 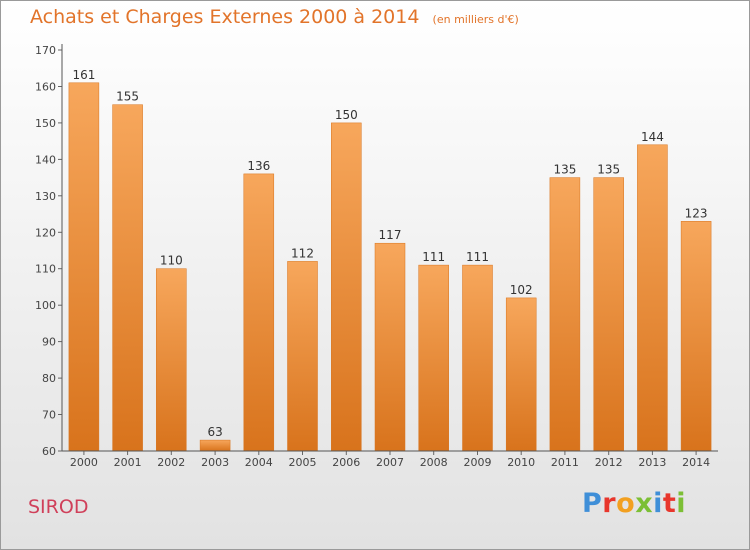 What do you see at coordinates (669, 503) in the screenshot?
I see `logo-letter: t` at bounding box center [669, 503].